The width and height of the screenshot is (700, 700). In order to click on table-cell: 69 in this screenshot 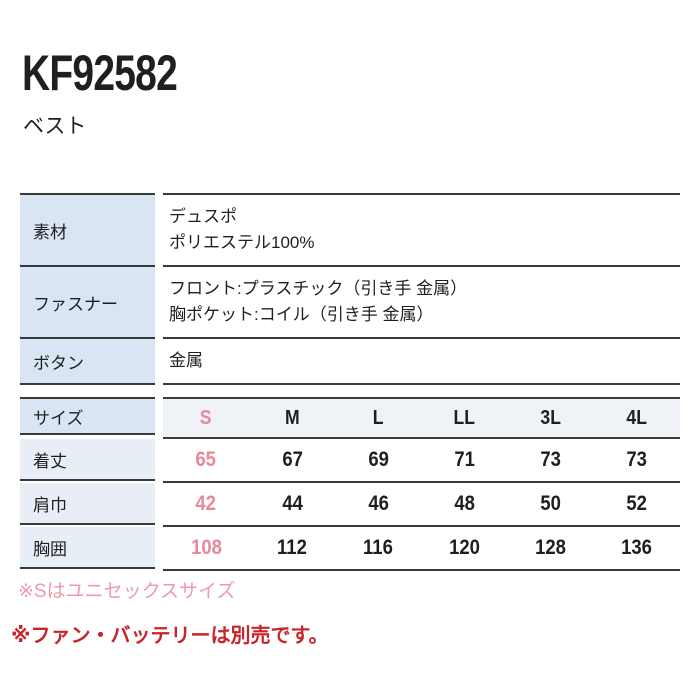, I will do `click(378, 460)`.